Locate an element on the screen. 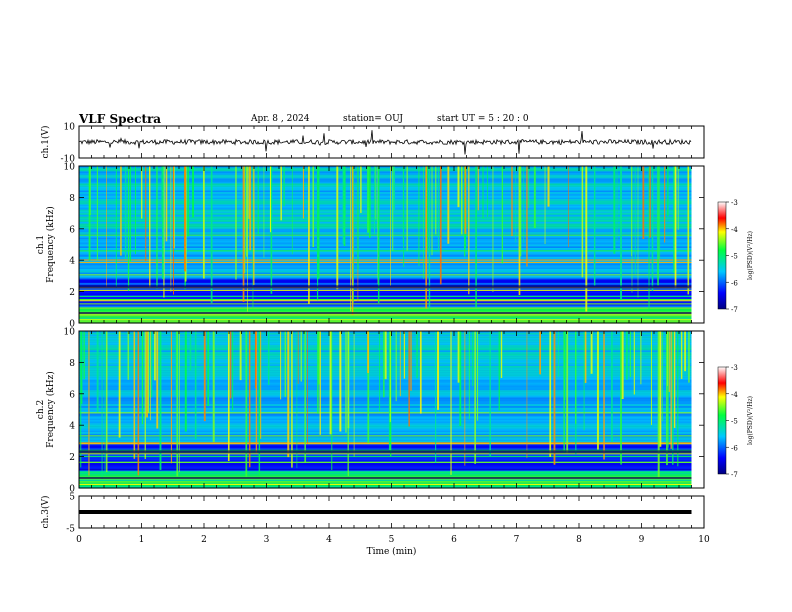 This screenshot has height=612, width=792. y-tick-label: 5 is located at coordinates (72, 498).